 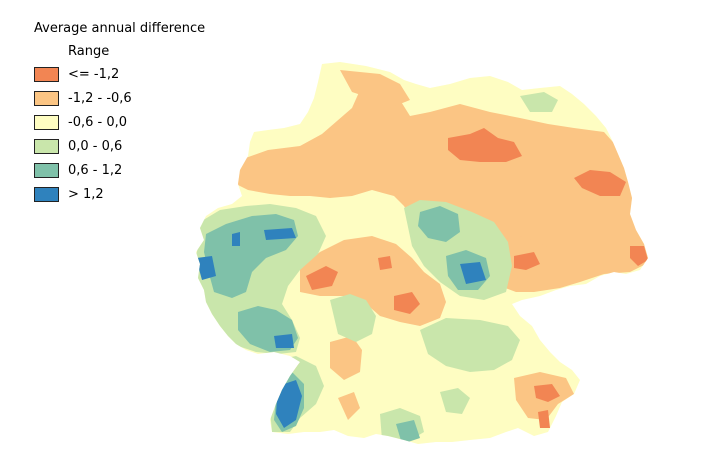 What do you see at coordinates (95, 170) in the screenshot?
I see `legend-label: 0,6 - 1,2` at bounding box center [95, 170].